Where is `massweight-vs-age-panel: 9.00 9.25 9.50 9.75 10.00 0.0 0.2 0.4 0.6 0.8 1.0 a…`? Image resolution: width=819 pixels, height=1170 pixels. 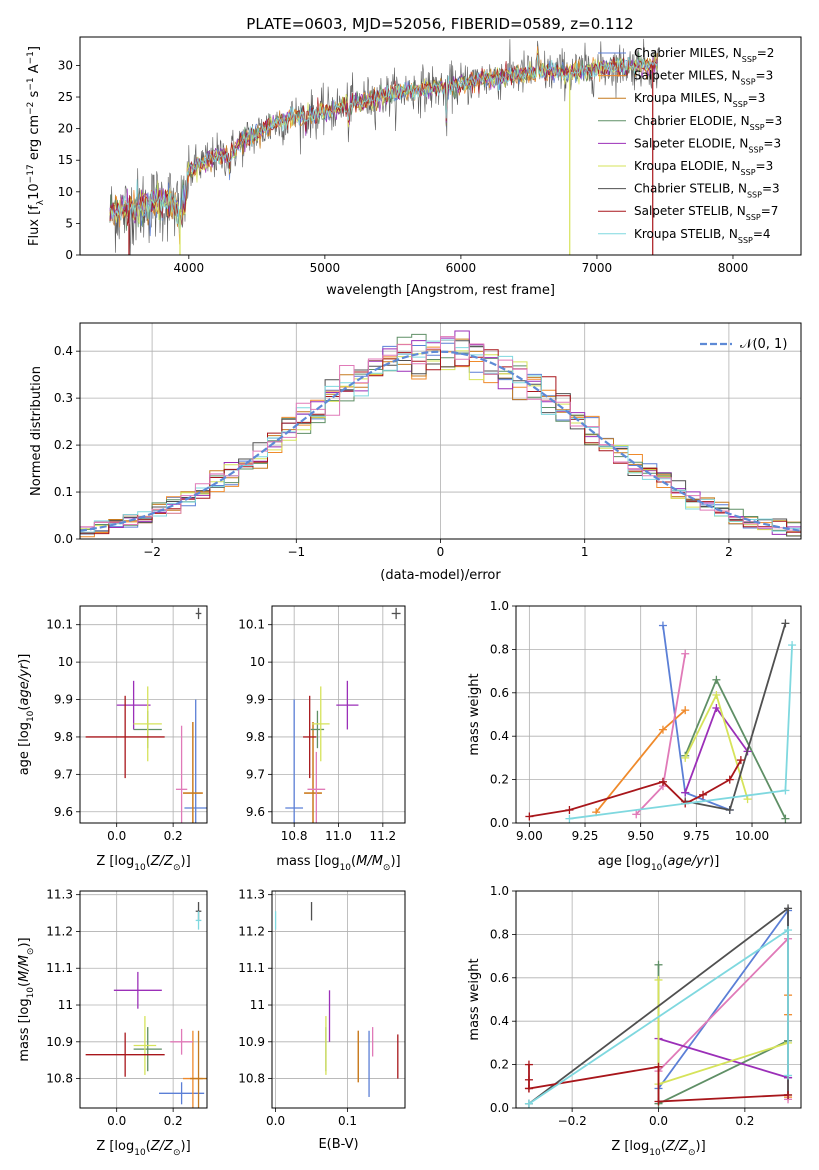 massweight-vs-age-panel: 9.00 9.25 9.50 9.75 10.00 0.0 0.2 0.4 0.6 0.8 1.0 a… is located at coordinates (634, 736).